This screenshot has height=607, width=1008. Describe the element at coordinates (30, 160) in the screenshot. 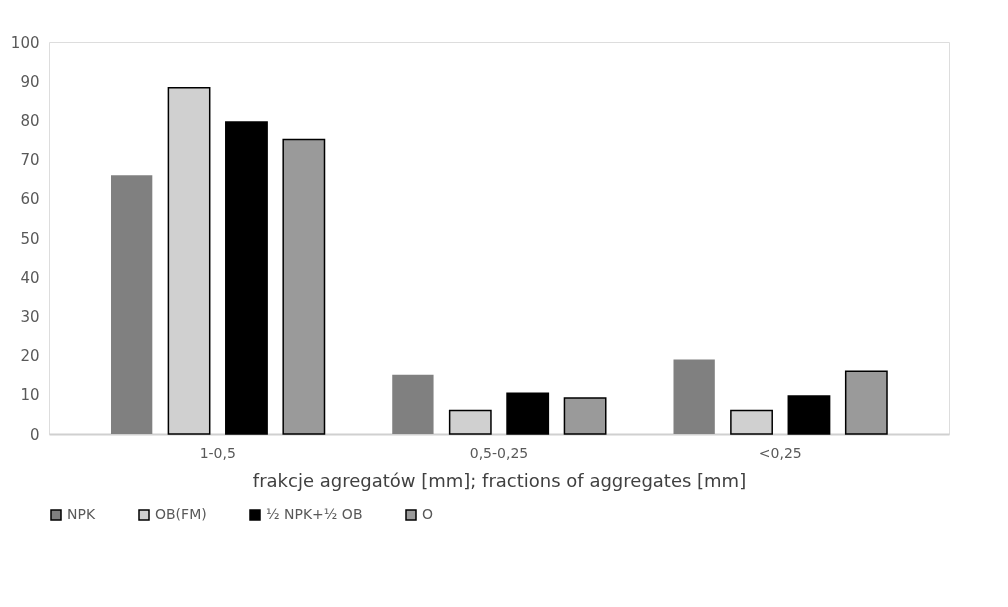

I see `y-tick-label: 70` at that location.